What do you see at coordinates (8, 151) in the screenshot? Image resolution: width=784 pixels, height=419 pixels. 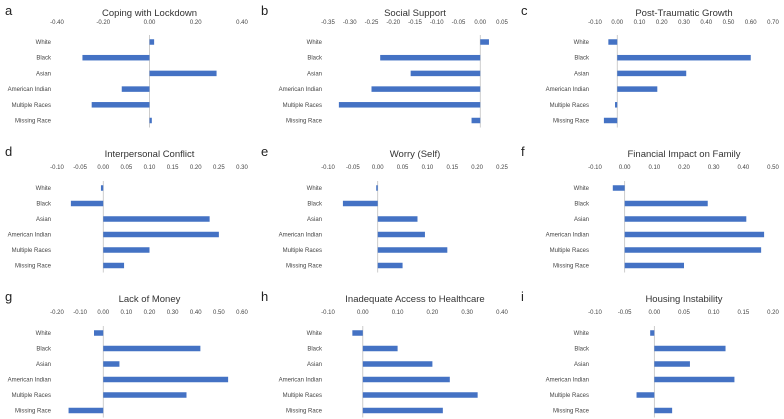 I see `panel-letter: d` at bounding box center [8, 151].